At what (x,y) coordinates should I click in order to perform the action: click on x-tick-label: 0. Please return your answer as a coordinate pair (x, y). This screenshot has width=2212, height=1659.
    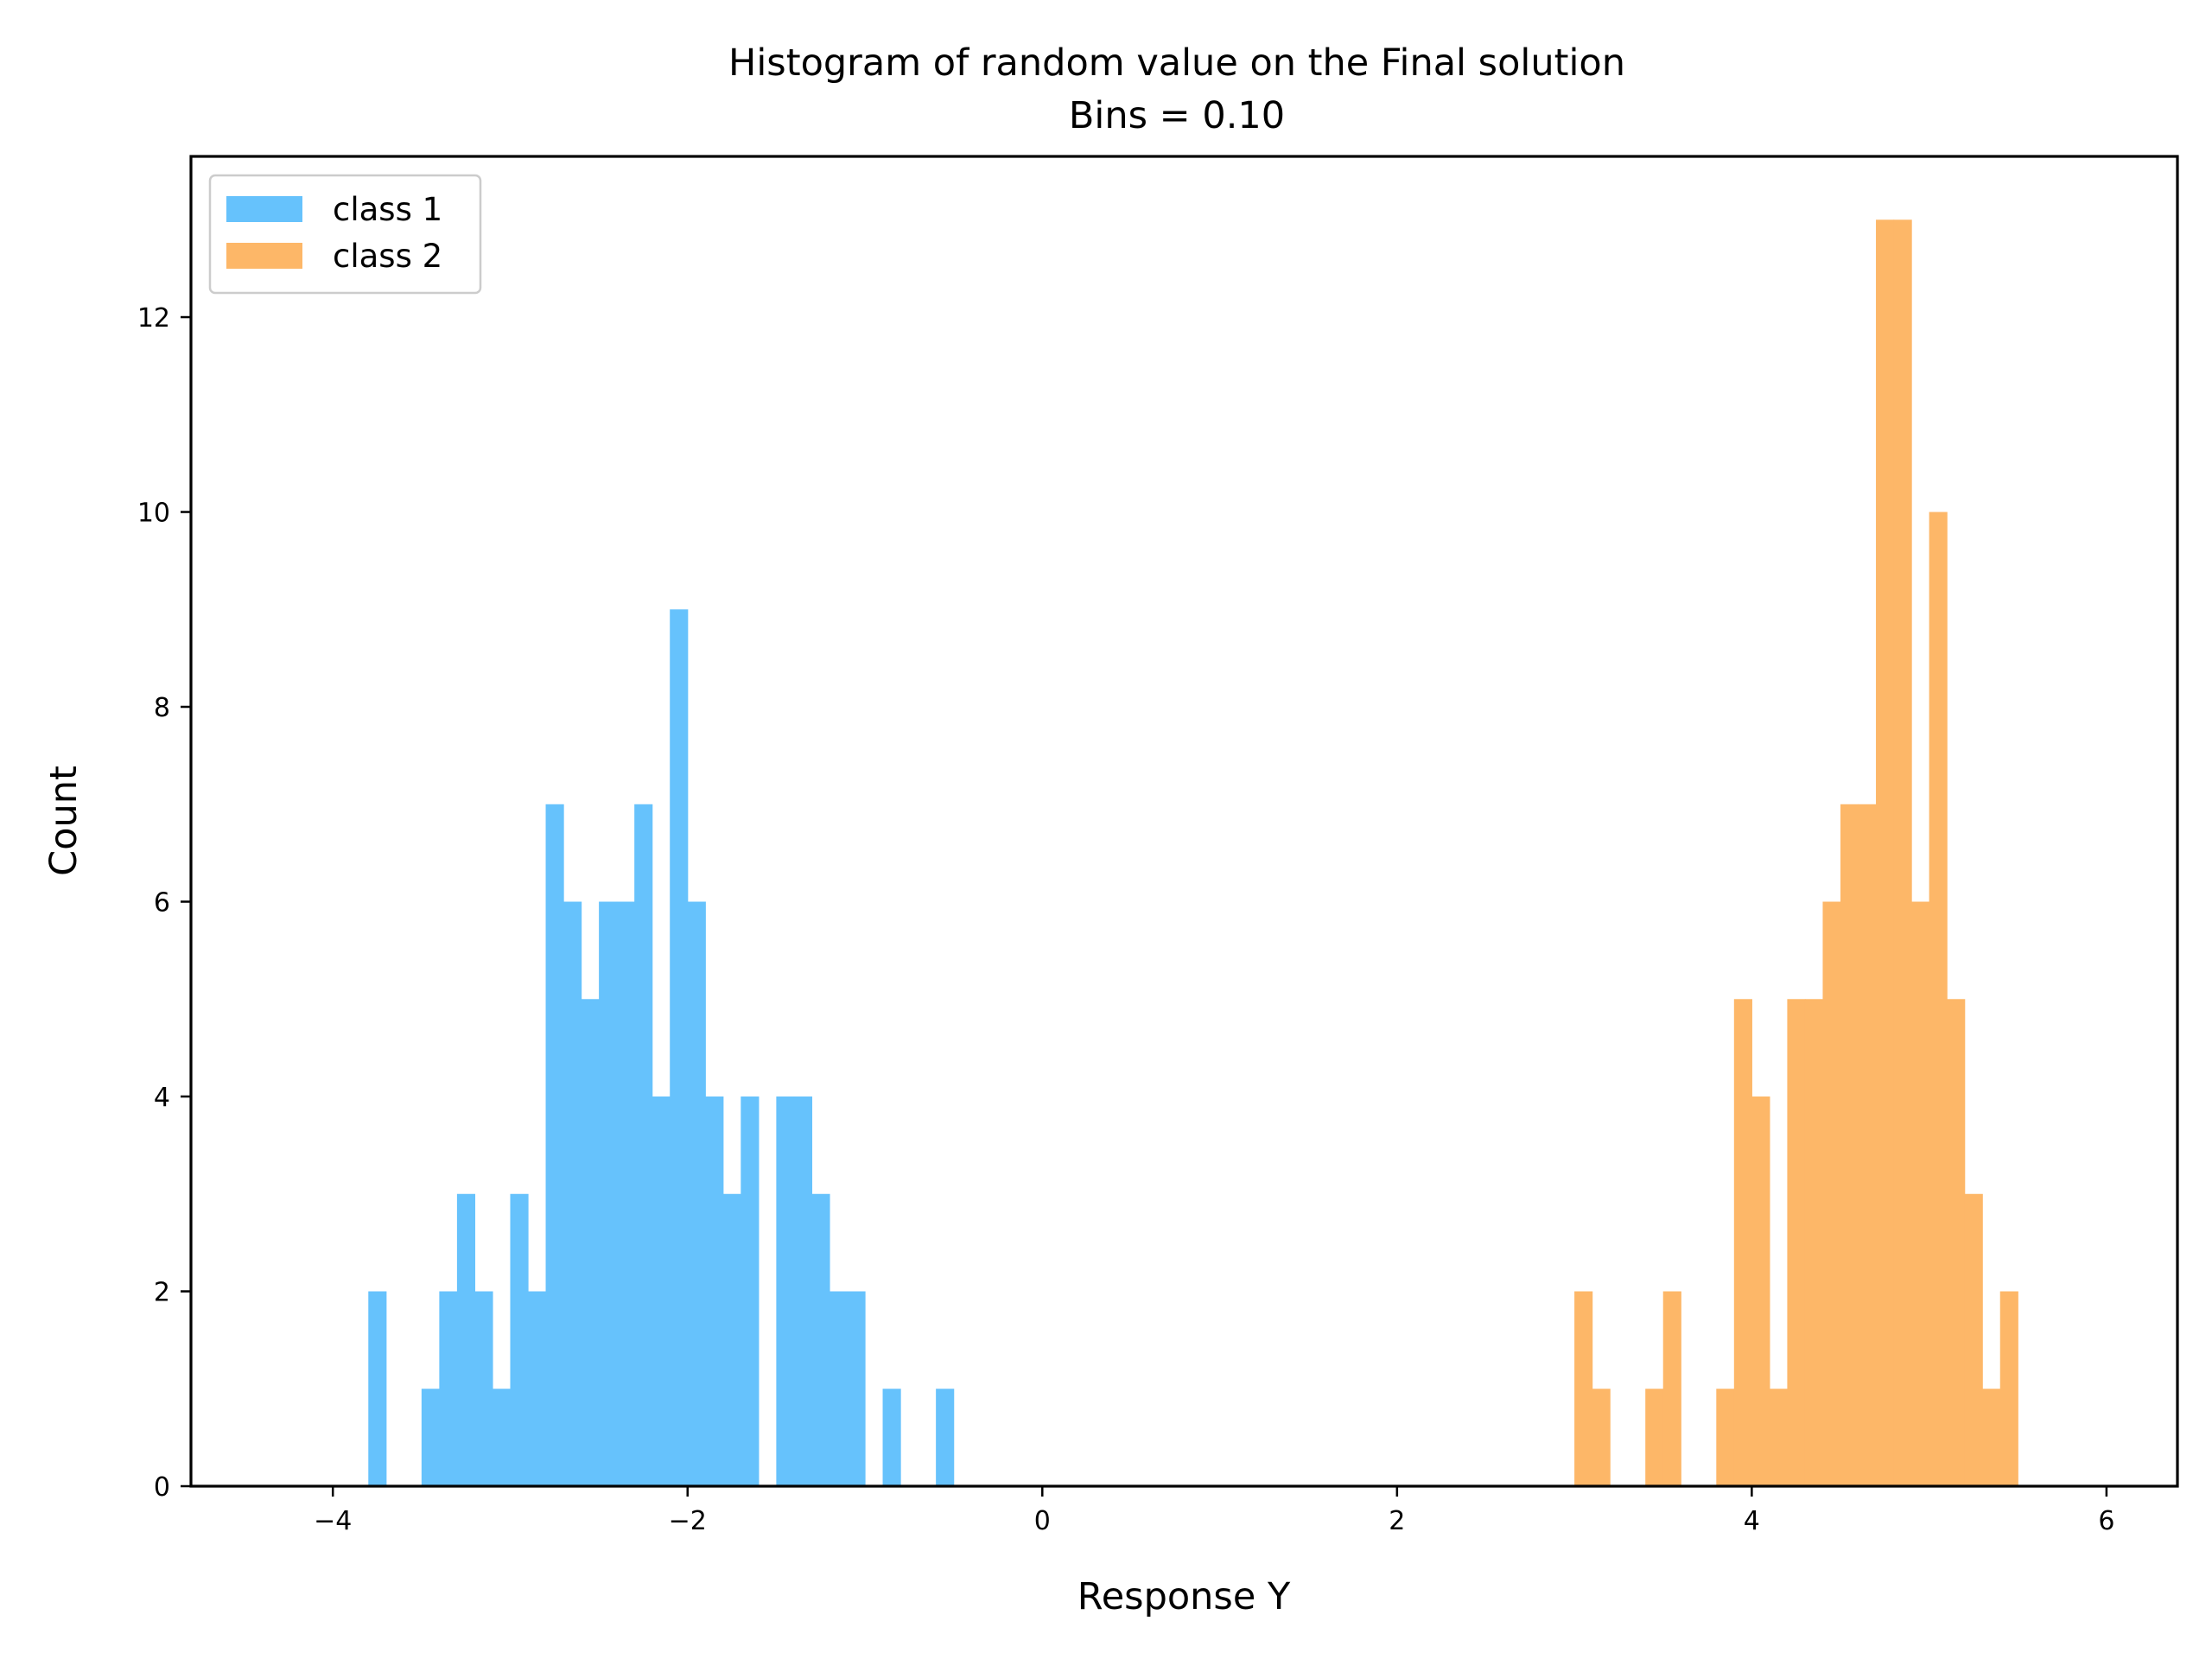
    Looking at the image, I should click on (1042, 1521).